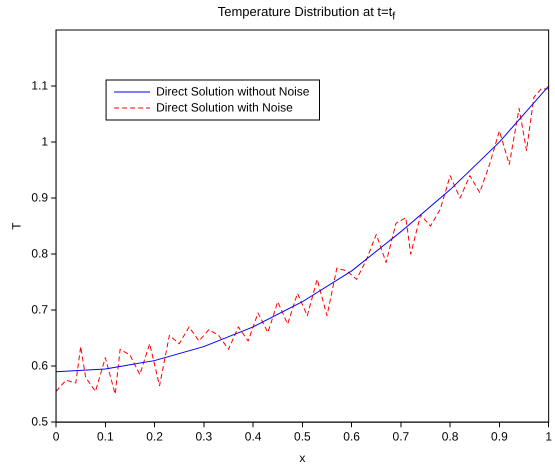  Describe the element at coordinates (105, 437) in the screenshot. I see `x-tick-label: 0.1` at that location.